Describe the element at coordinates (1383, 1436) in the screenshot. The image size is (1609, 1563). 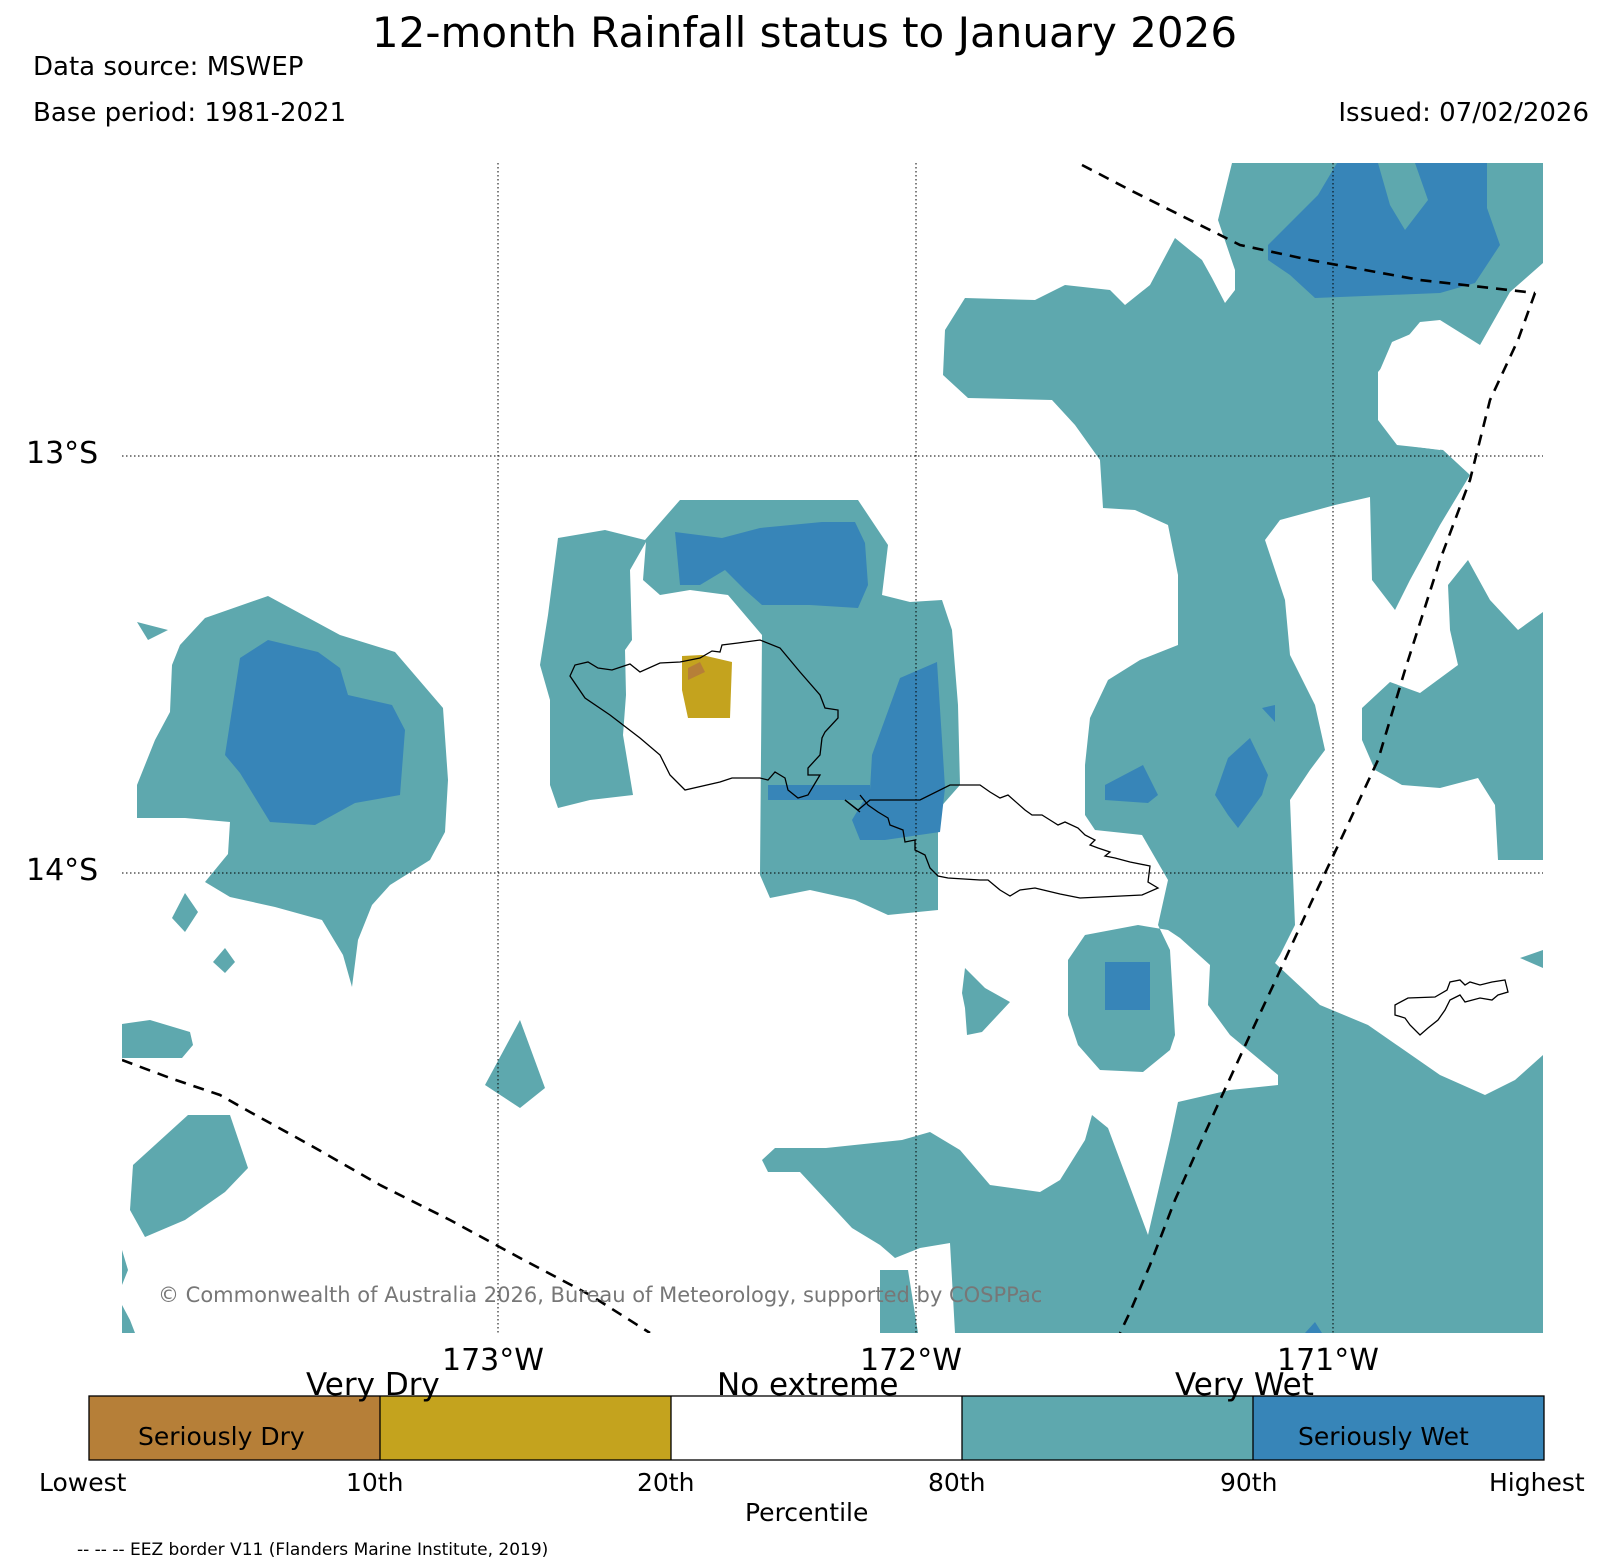
I see `legend-inner-seriously-wet: Seriously Wet` at that location.